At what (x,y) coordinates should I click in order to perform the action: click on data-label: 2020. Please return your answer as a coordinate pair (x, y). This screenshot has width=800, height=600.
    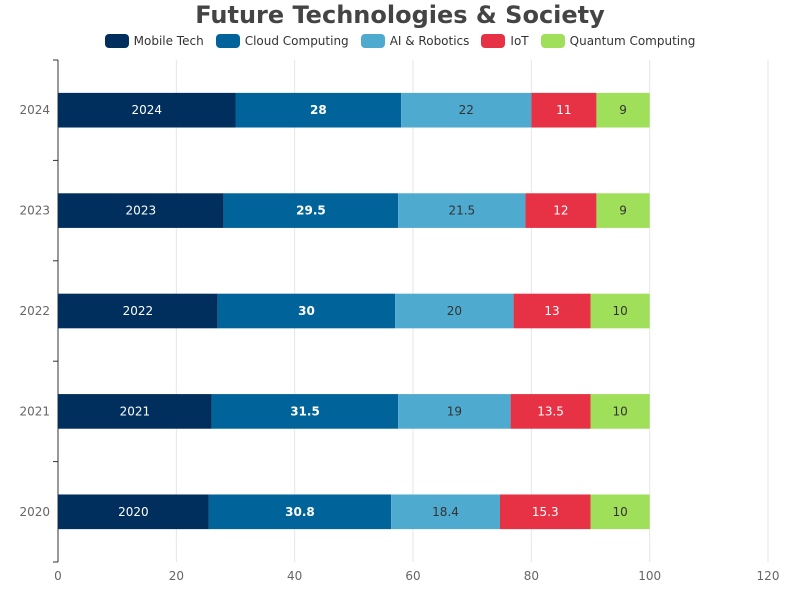
    Looking at the image, I should click on (133, 512).